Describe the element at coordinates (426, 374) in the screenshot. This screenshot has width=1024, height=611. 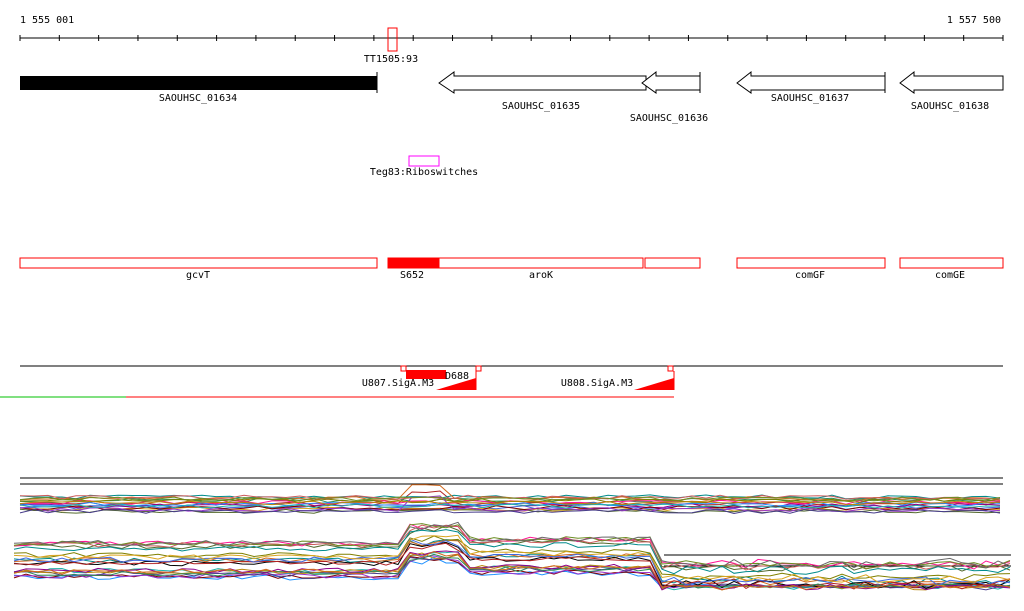
I see `promoter-D688-box` at that location.